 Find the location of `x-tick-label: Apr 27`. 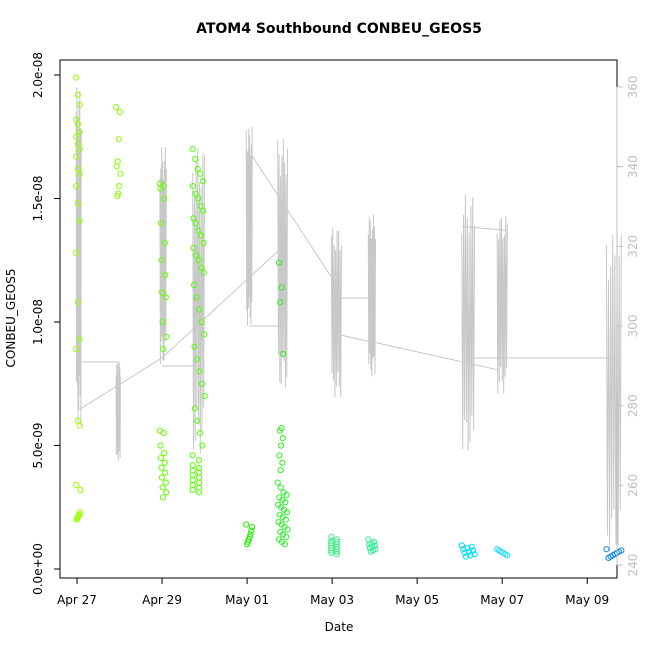

x-tick-label: Apr 27 is located at coordinates (77, 600).